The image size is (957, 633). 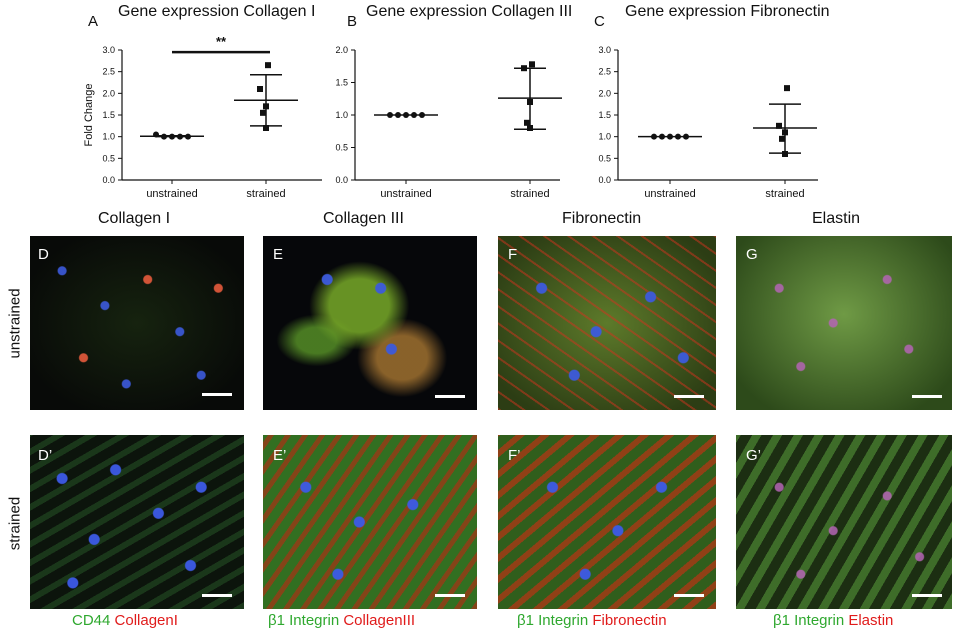 What do you see at coordinates (137, 323) in the screenshot?
I see `micrograph-collagen-i-unstrained: D` at bounding box center [137, 323].